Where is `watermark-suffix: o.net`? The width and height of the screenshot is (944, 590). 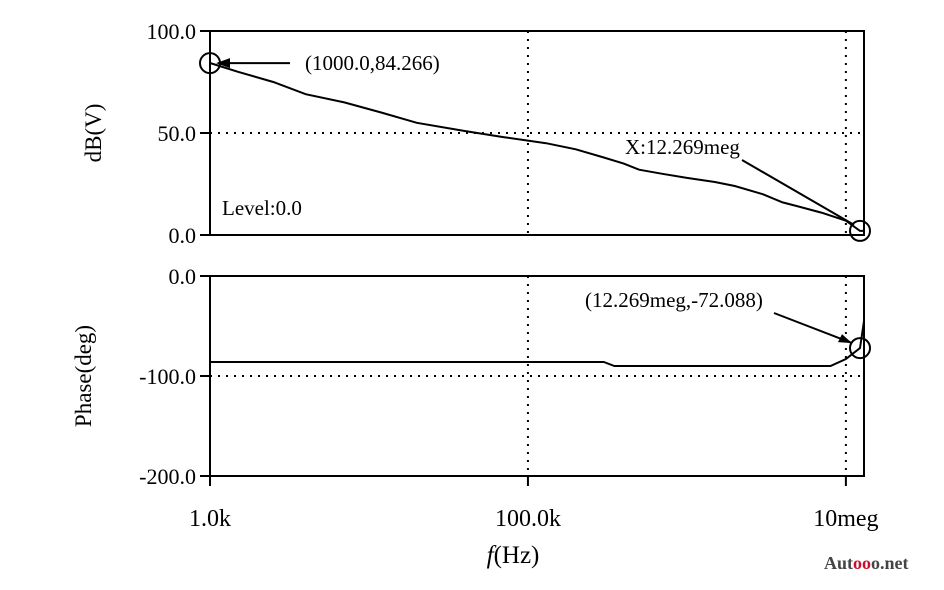
watermark-suffix: o.net is located at coordinates (890, 563).